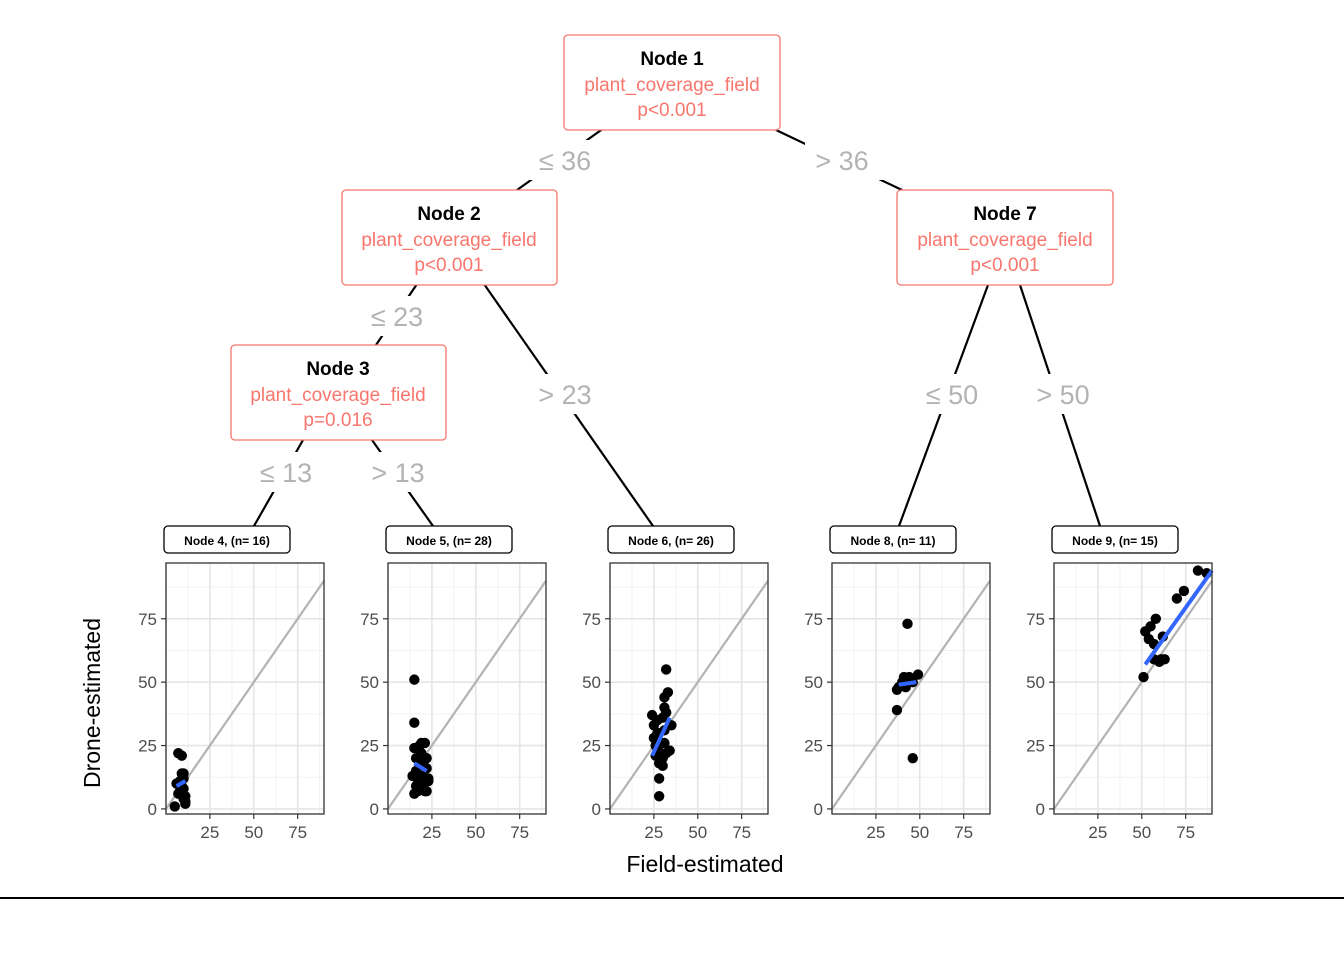 This screenshot has height=960, width=1344. What do you see at coordinates (397, 473) in the screenshot?
I see `edge-label-3-5: > 13` at bounding box center [397, 473].